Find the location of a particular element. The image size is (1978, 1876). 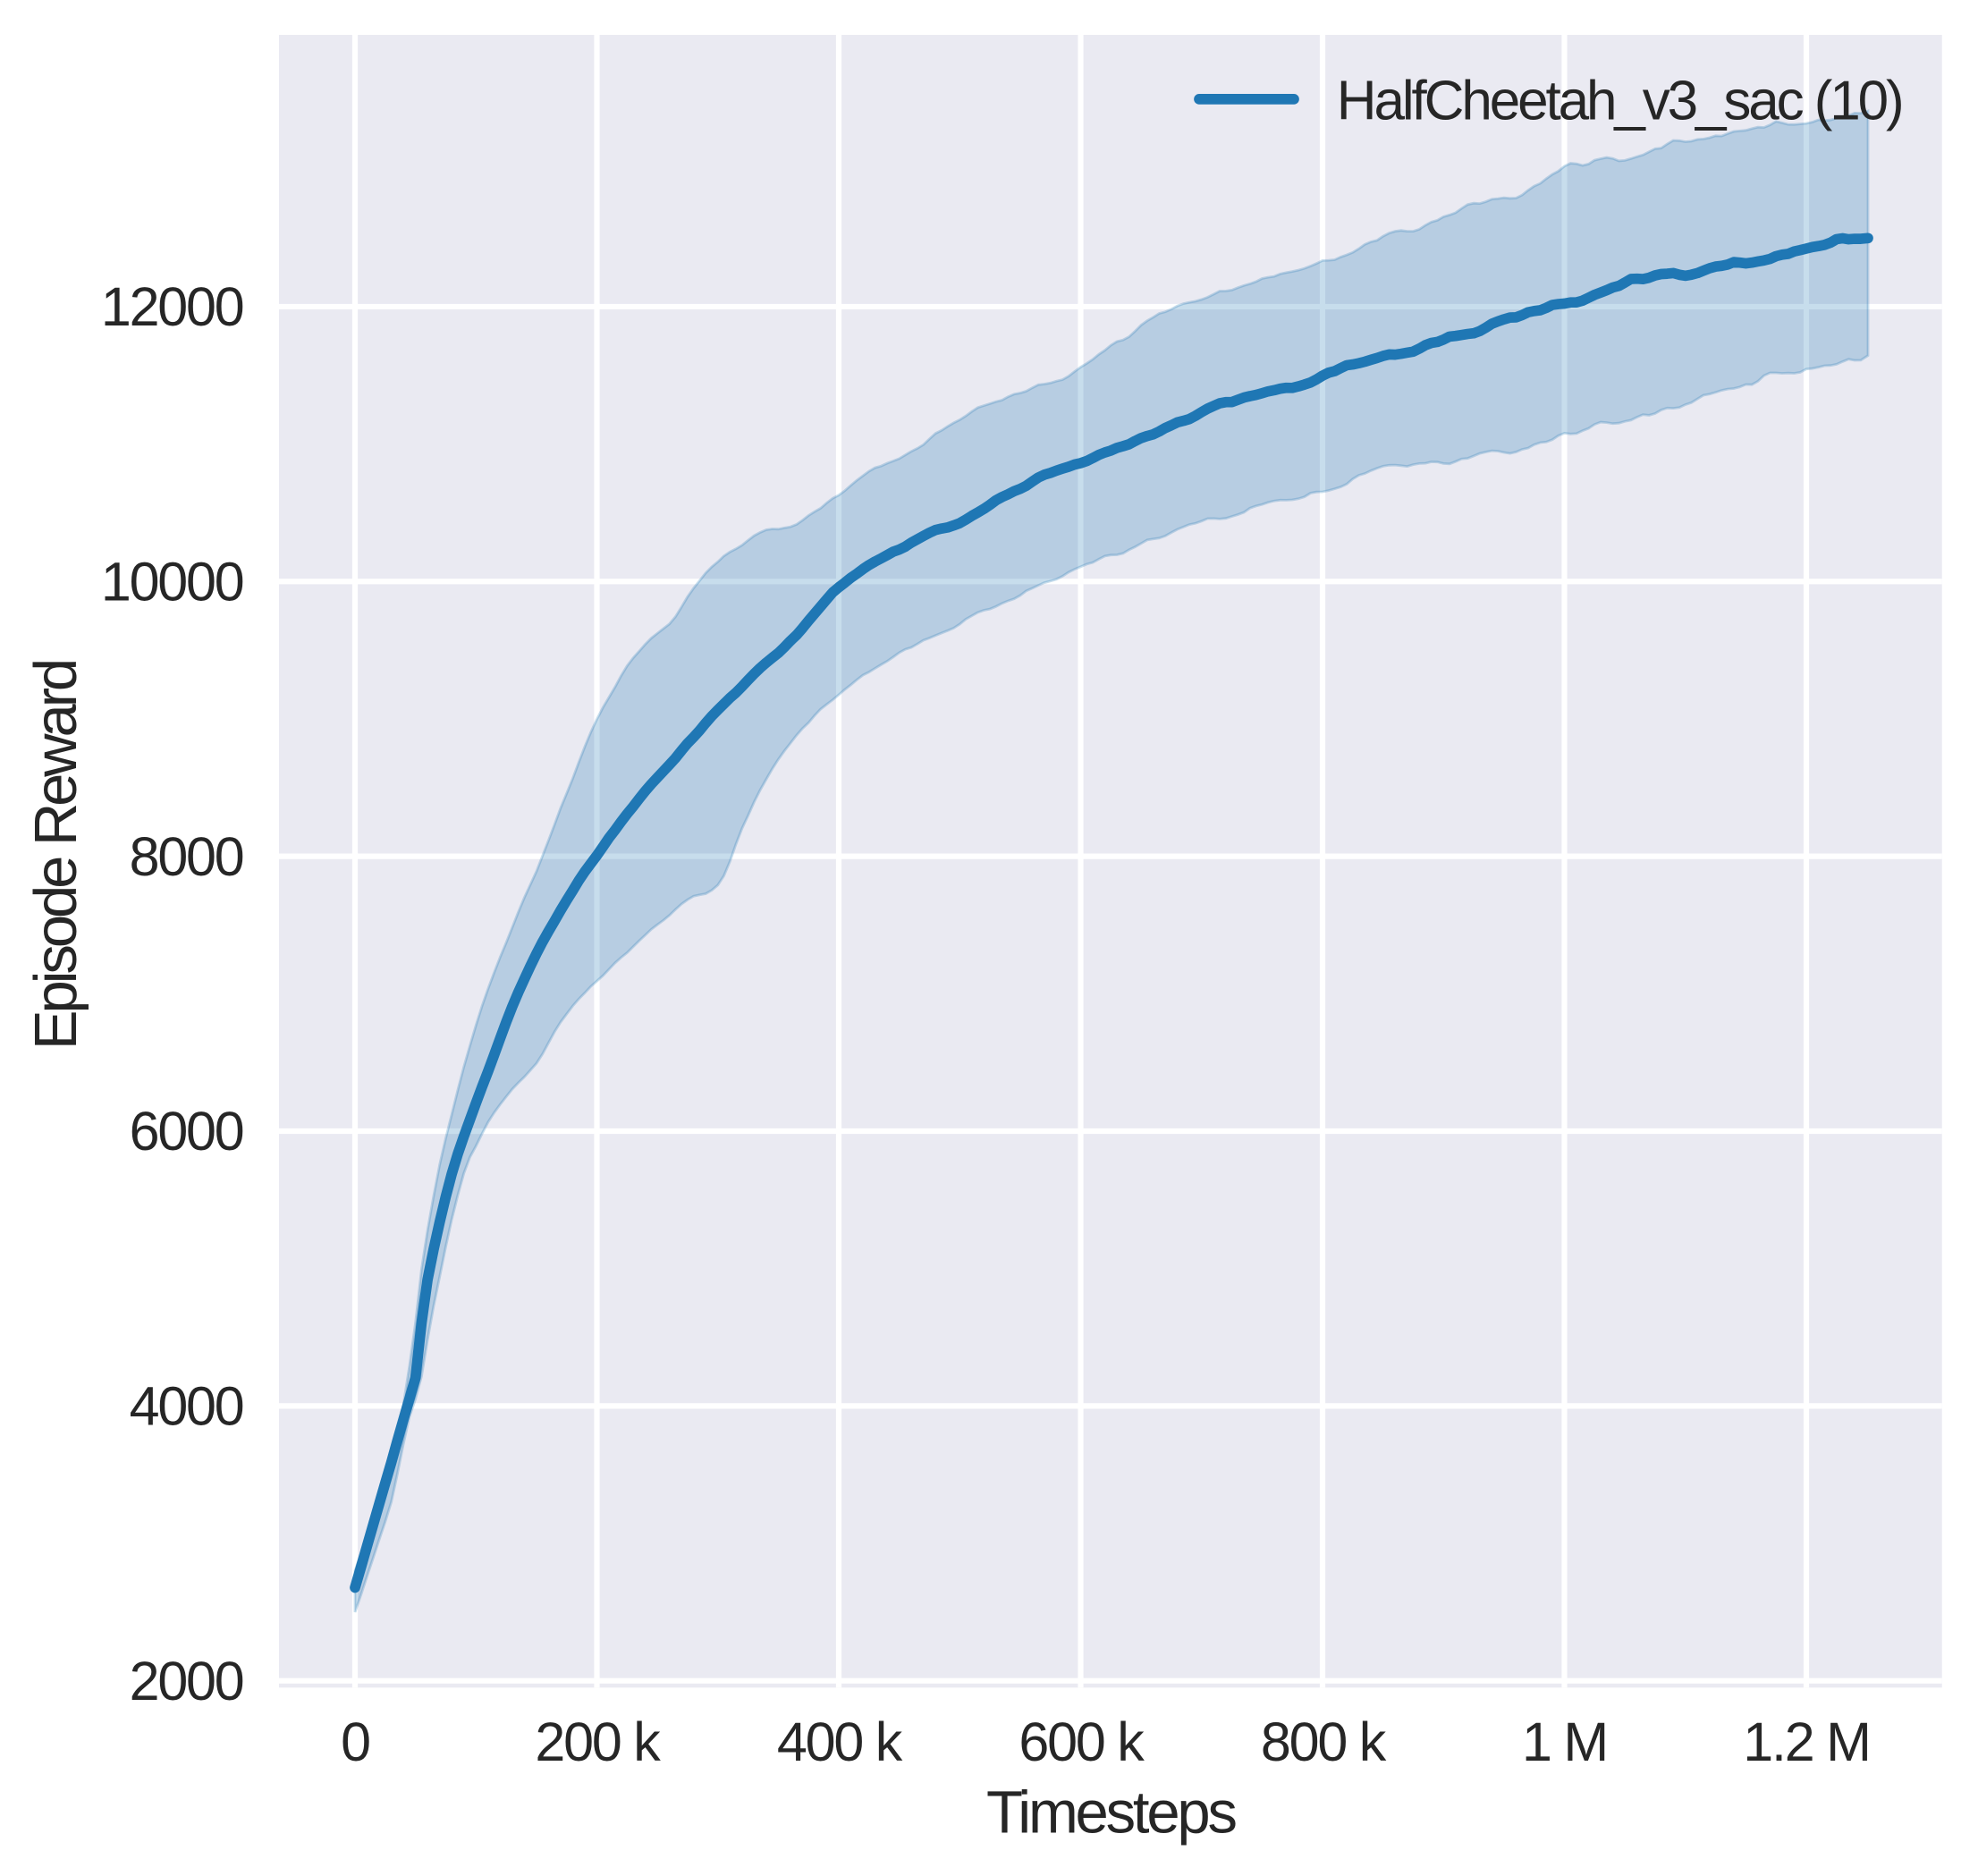

svg-text: 2000 is located at coordinates (186, 1681).